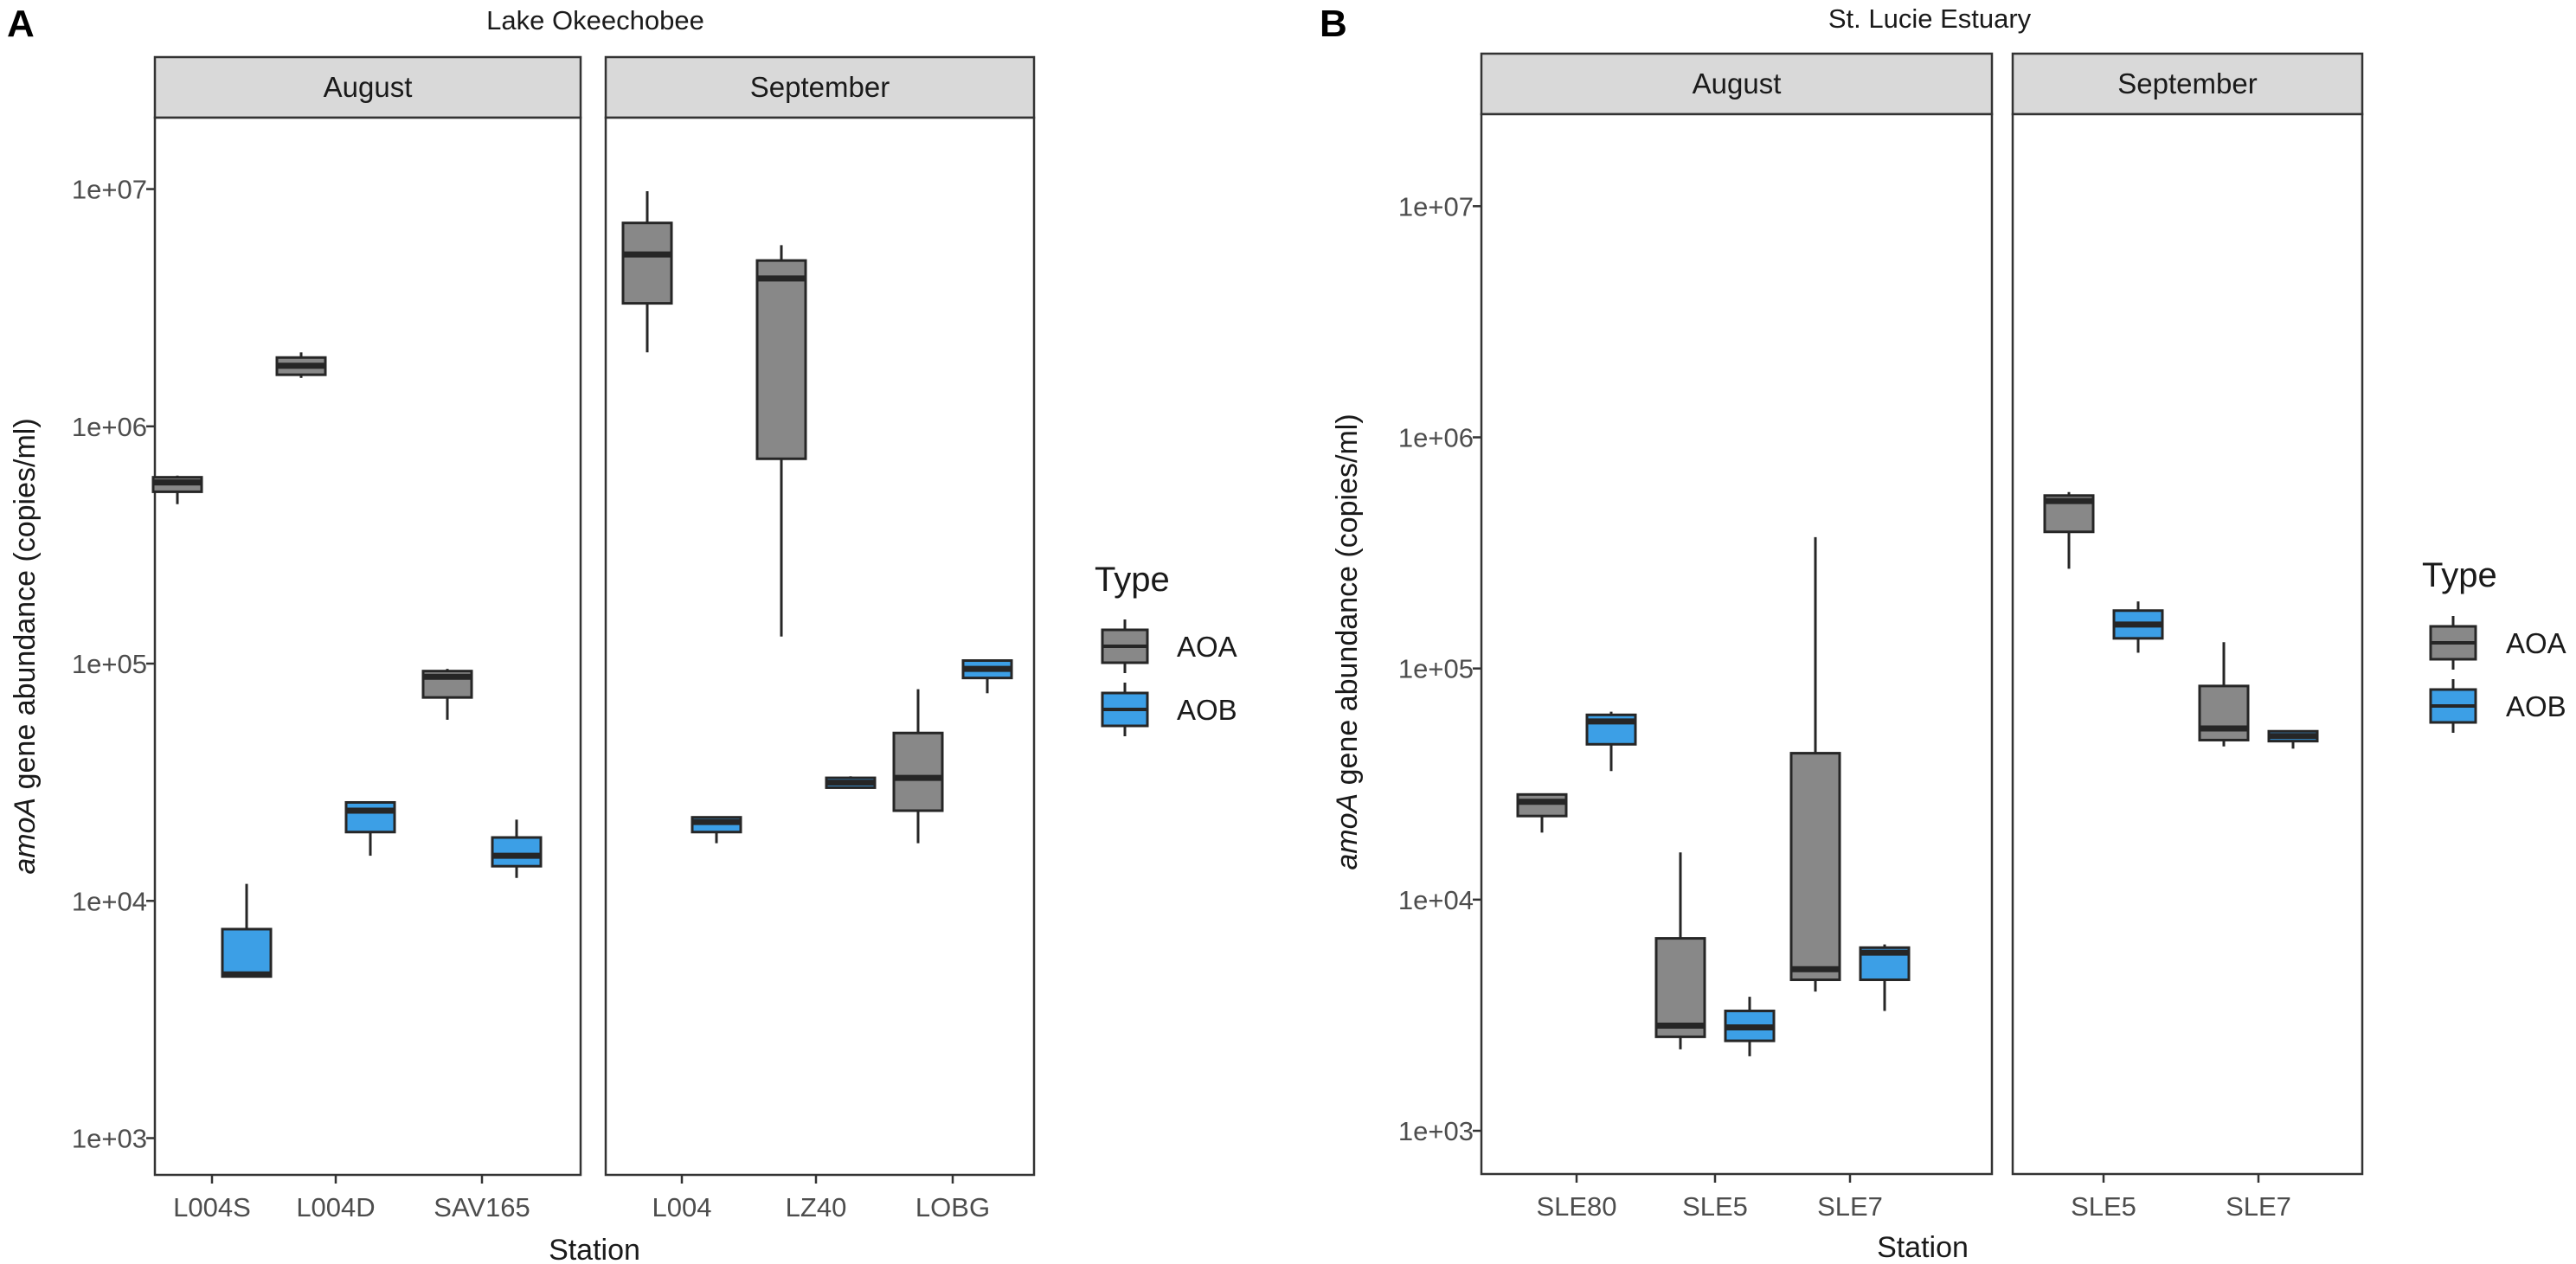  What do you see at coordinates (682, 1207) in the screenshot?
I see `x-tick-label: L004` at bounding box center [682, 1207].